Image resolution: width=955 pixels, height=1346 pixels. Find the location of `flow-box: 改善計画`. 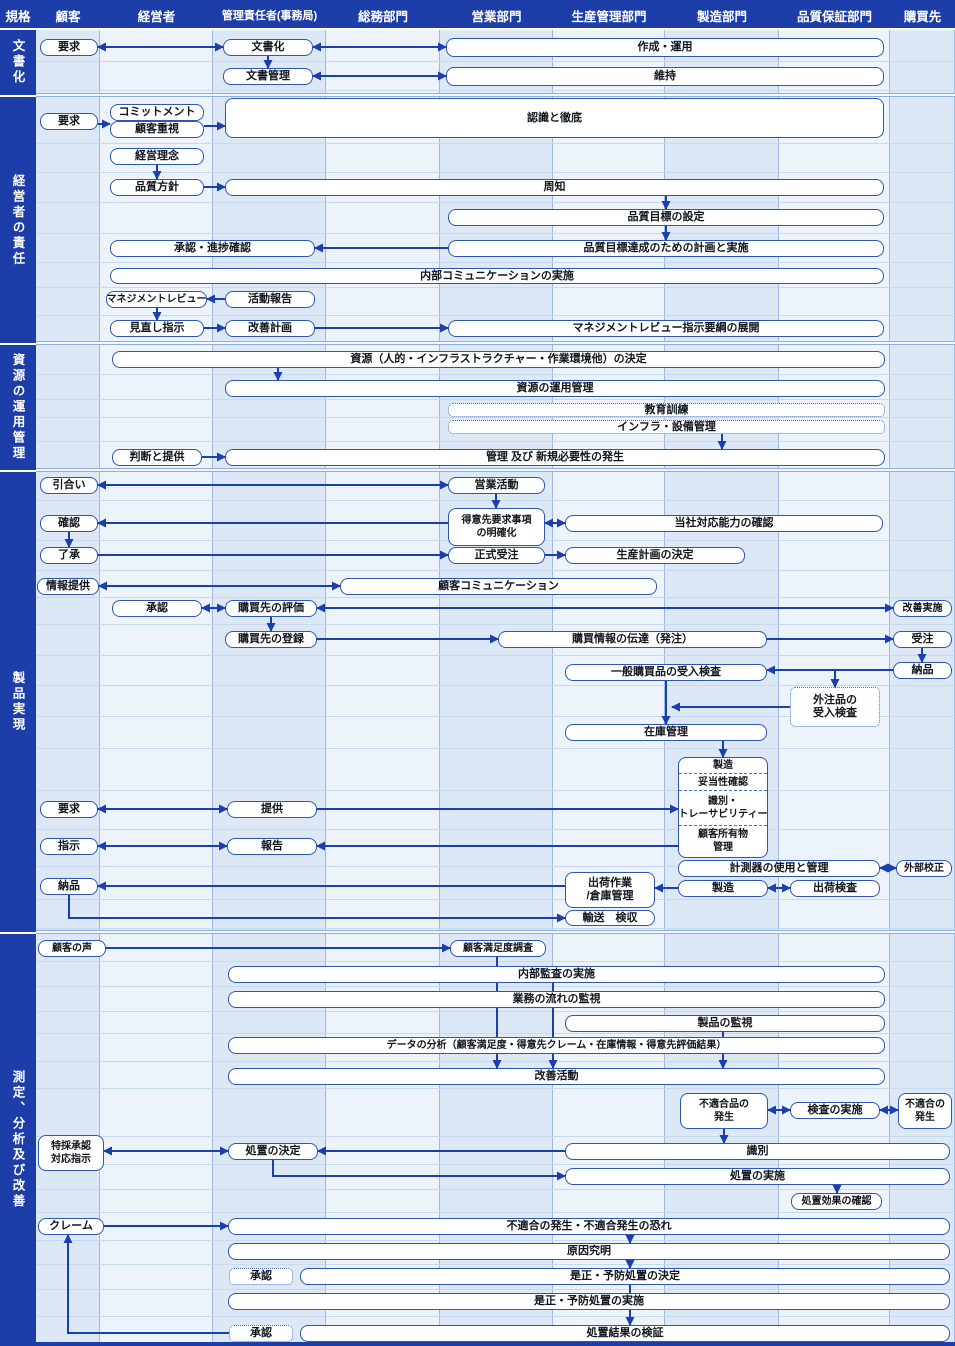

flow-box: 改善計画 is located at coordinates (270, 328).